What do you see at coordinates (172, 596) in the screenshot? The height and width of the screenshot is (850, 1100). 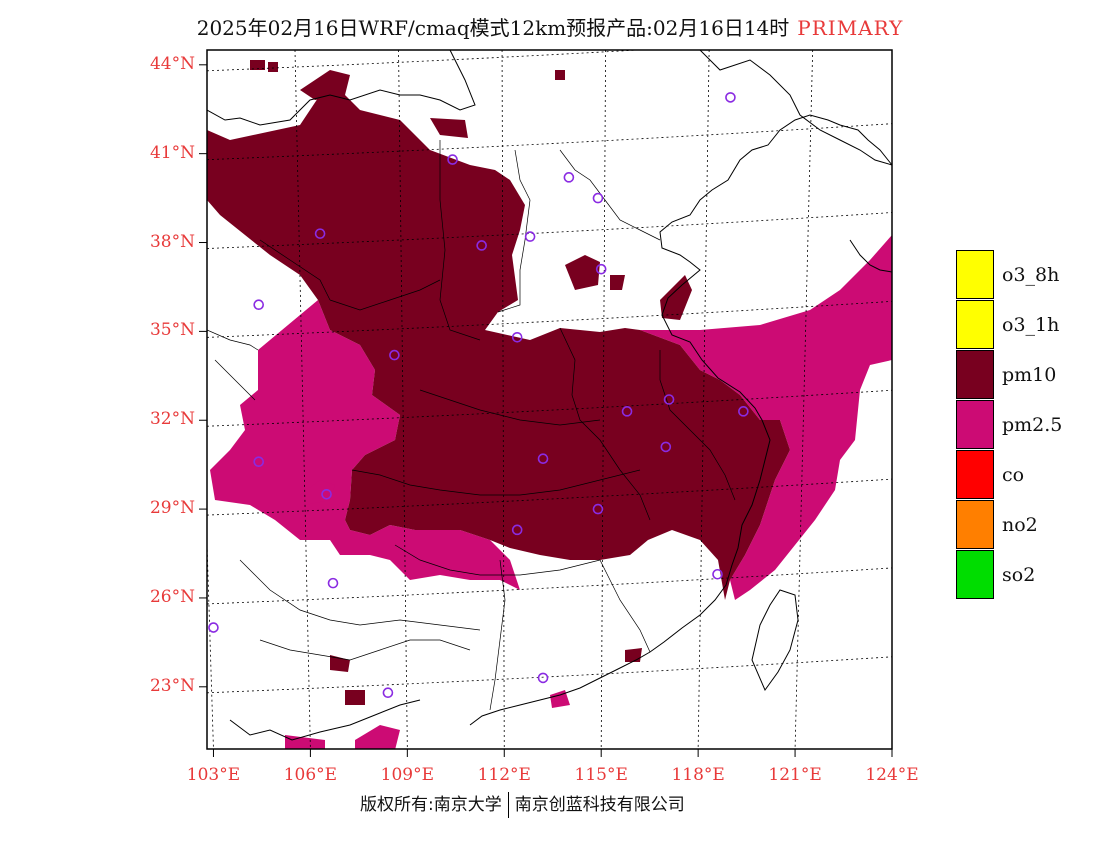 I see `lat-label: 26°N` at bounding box center [172, 596].